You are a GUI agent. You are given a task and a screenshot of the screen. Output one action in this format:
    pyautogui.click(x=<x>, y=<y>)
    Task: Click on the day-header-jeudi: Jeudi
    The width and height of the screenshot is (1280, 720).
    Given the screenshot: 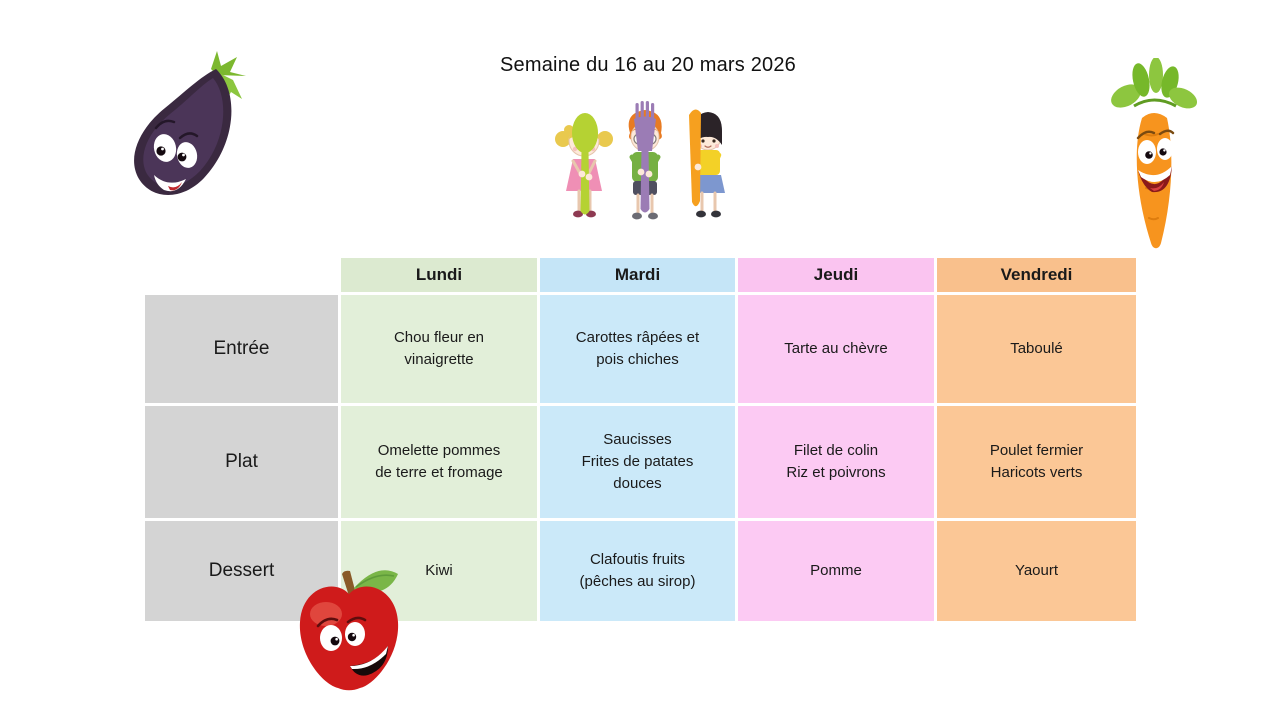 What is the action you would take?
    pyautogui.click(x=836, y=275)
    